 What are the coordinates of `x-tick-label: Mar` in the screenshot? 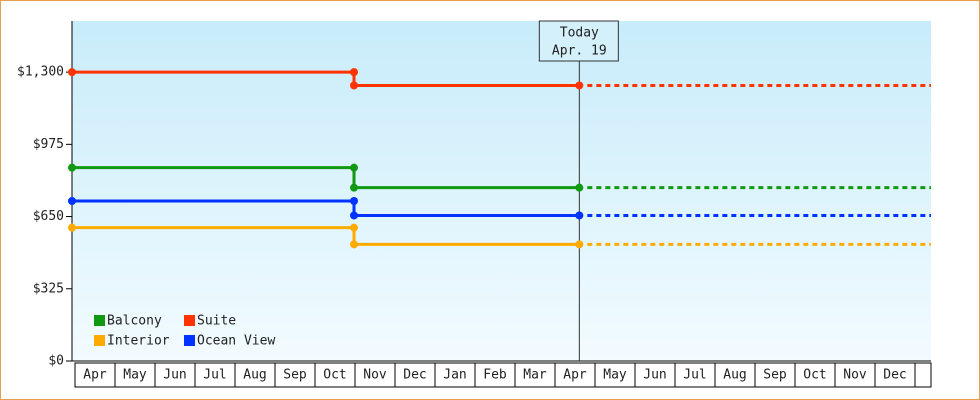 It's located at (535, 375).